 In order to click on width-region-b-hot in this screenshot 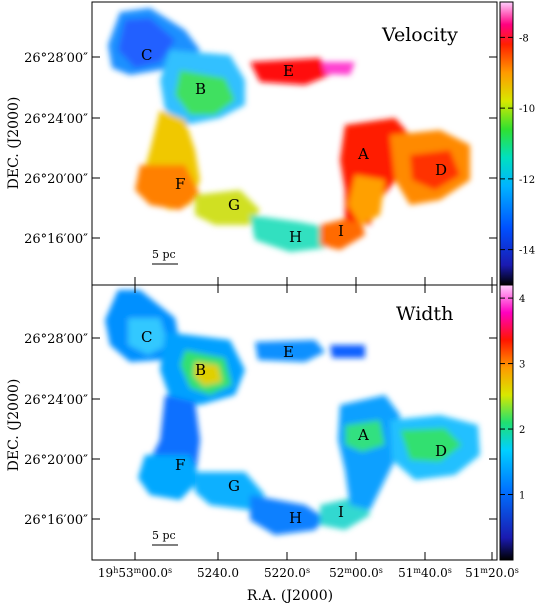, I will do `click(208, 374)`.